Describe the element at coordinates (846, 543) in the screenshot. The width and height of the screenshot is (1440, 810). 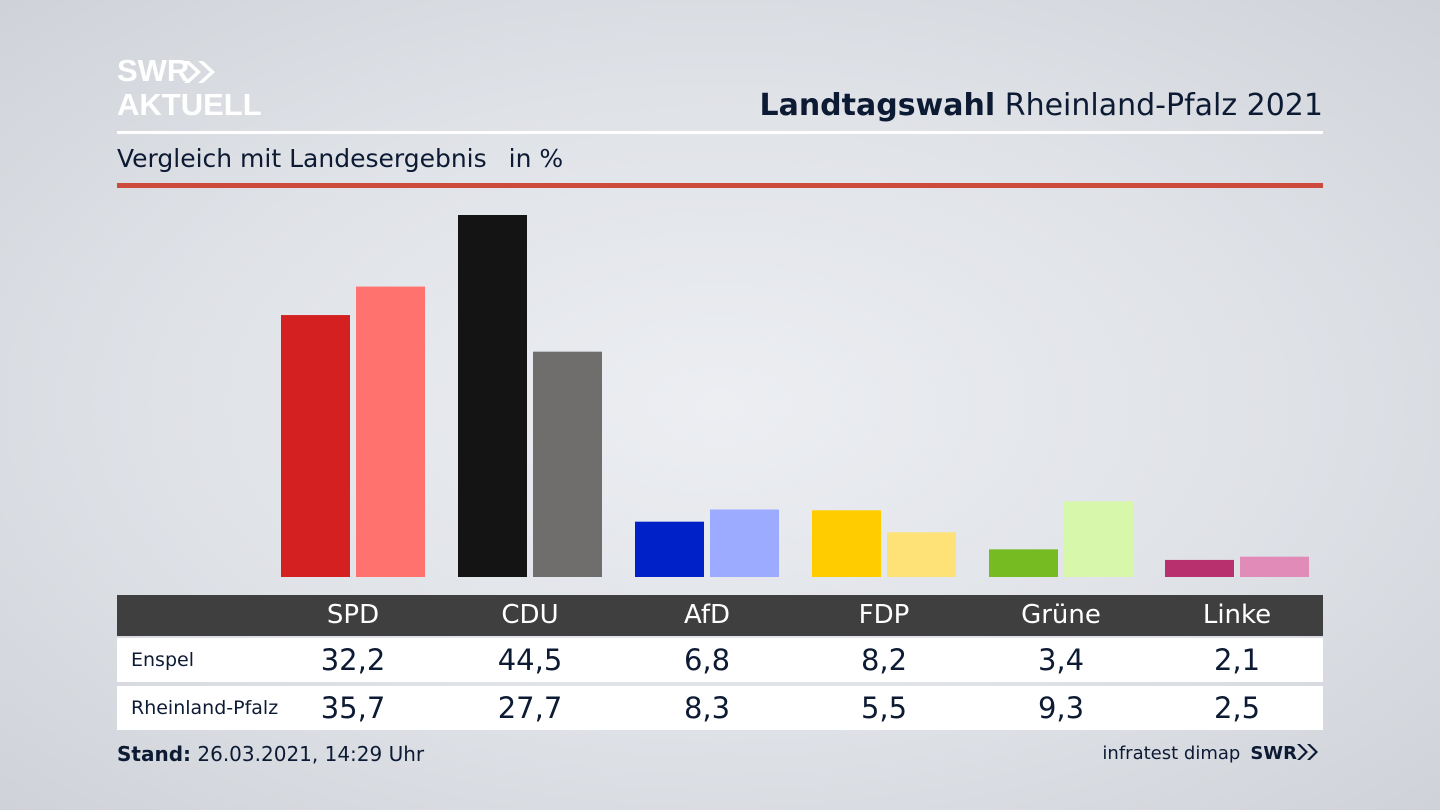
I see `bar-fdp-series1` at that location.